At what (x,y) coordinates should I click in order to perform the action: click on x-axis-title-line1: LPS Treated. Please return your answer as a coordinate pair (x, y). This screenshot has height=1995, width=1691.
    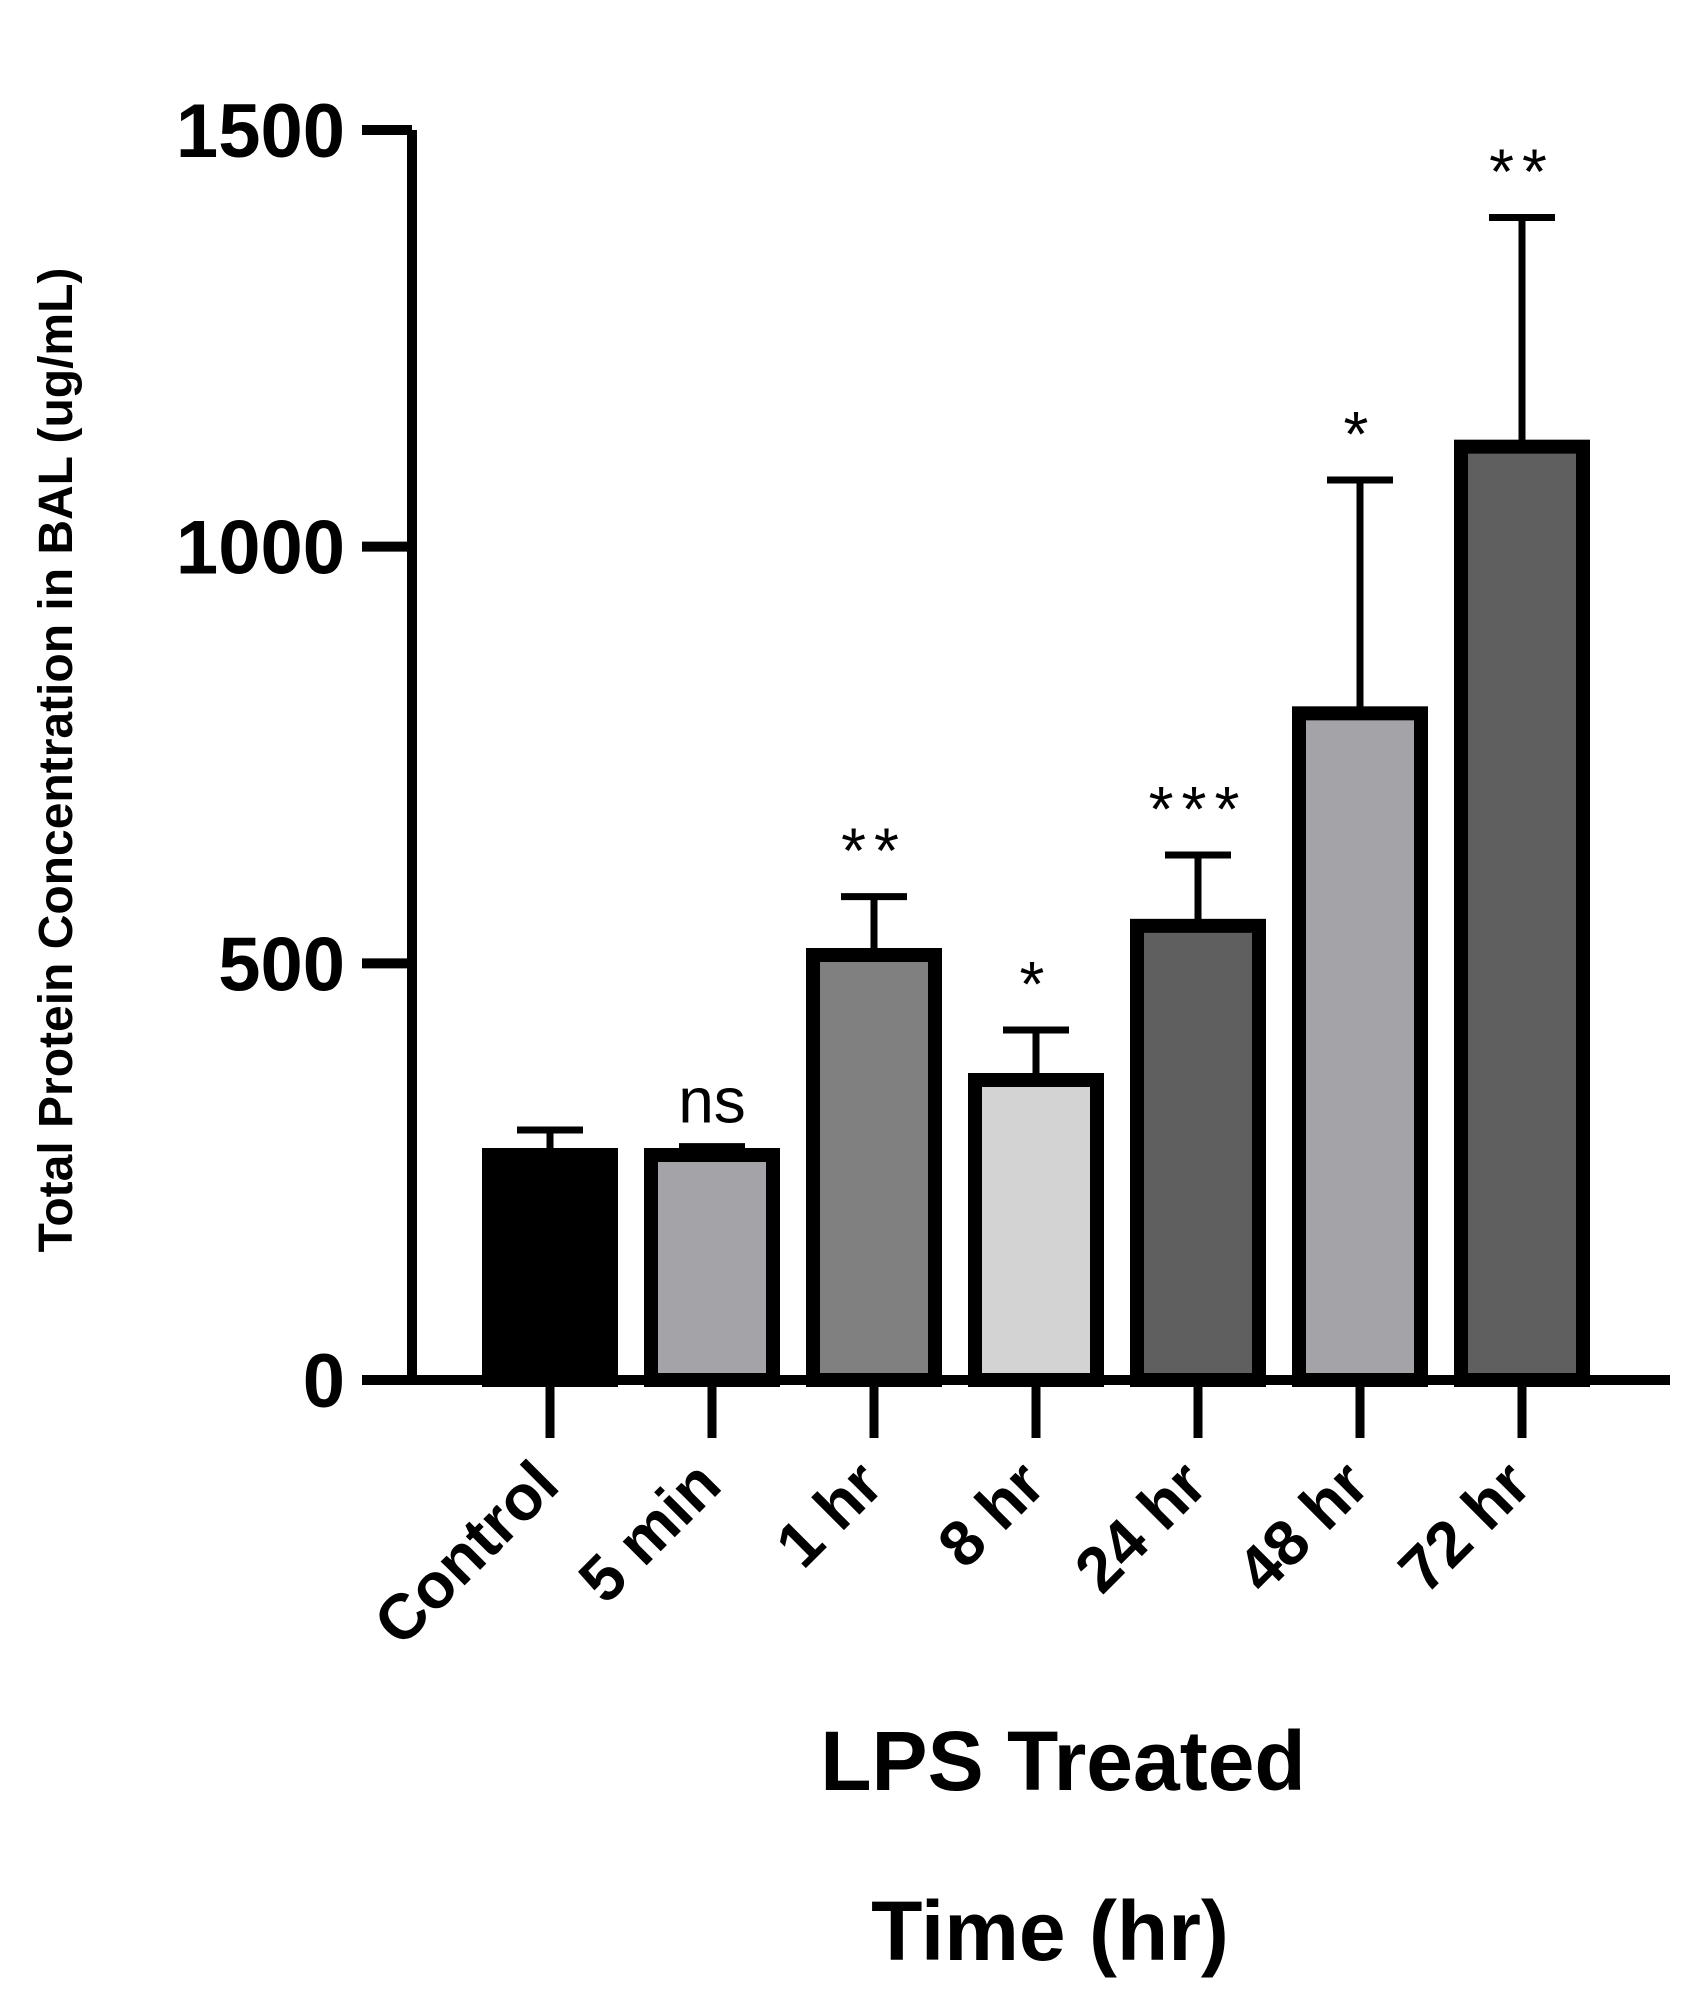
    Looking at the image, I should click on (1063, 1761).